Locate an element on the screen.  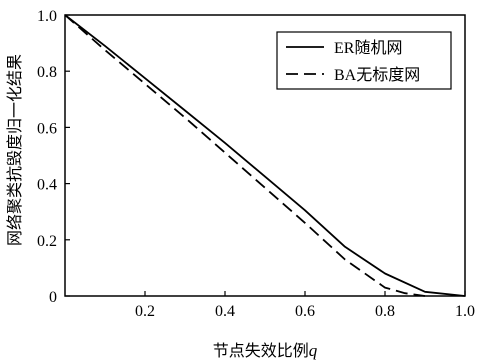
y-axis-ticks: 0 0.2 0.4 0.6 0.8 1.0 is located at coordinates (53, 157).